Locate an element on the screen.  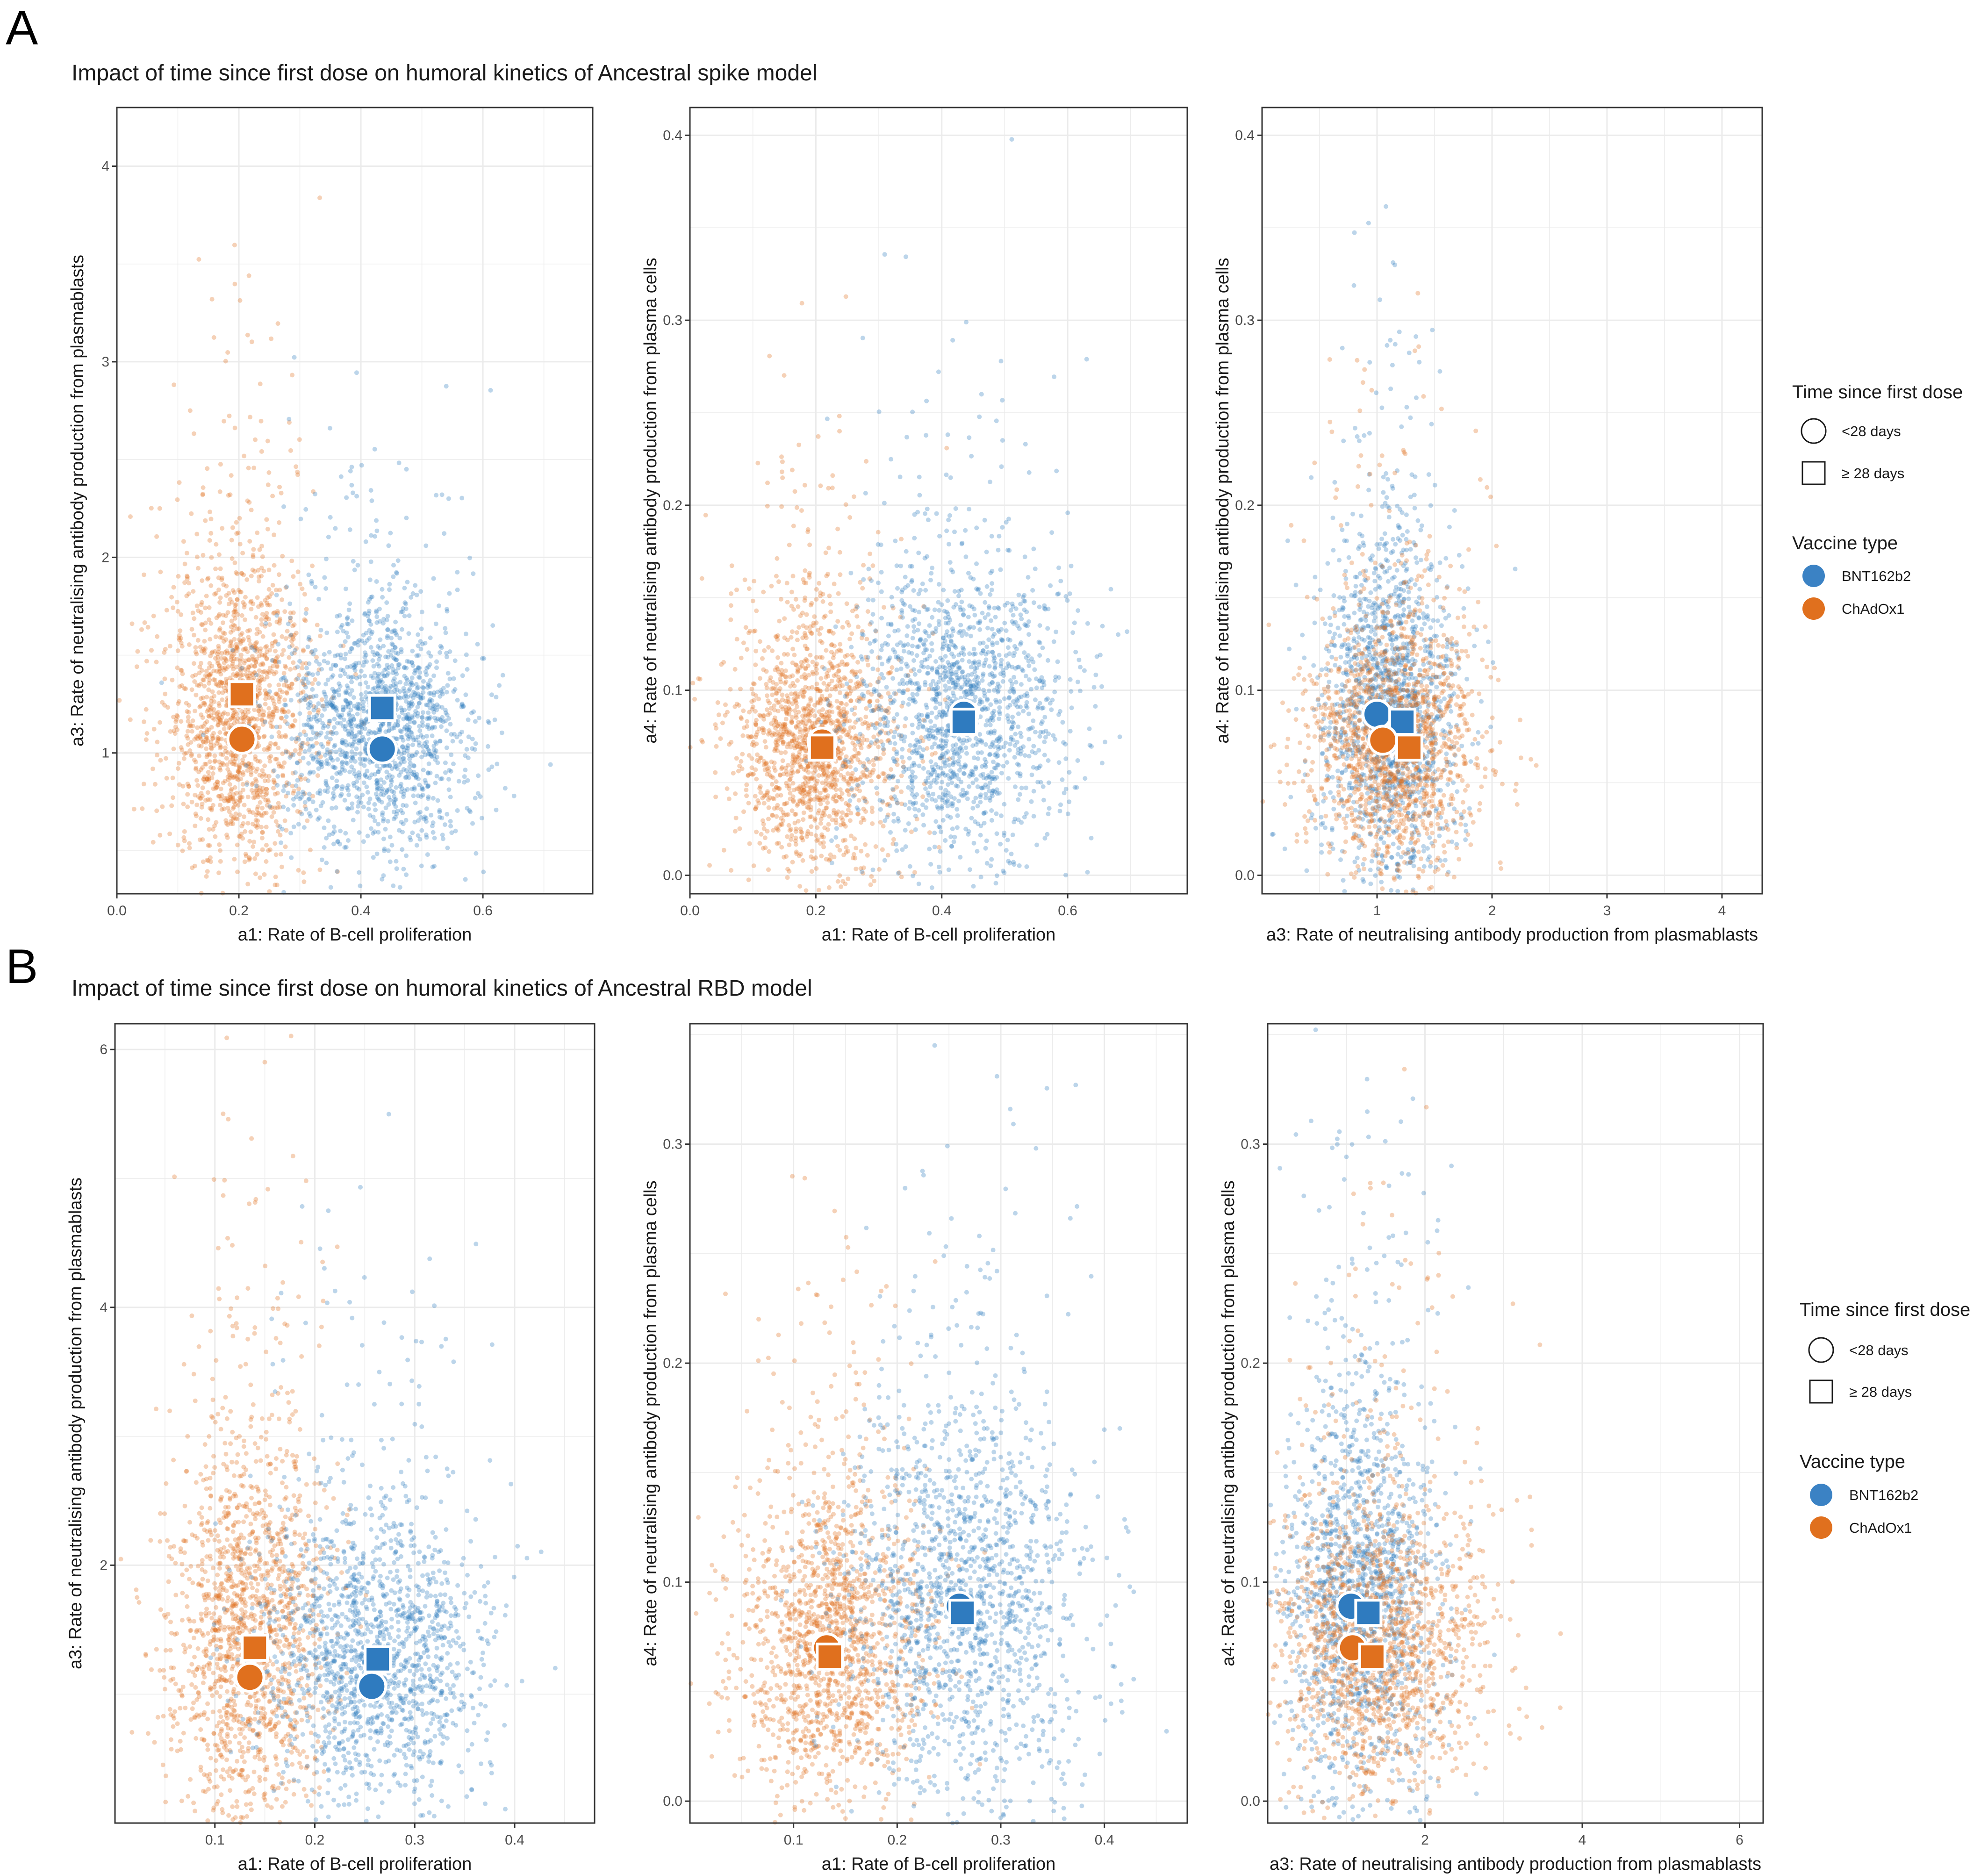
x-tick-label: 0.0 is located at coordinates (117, 911).